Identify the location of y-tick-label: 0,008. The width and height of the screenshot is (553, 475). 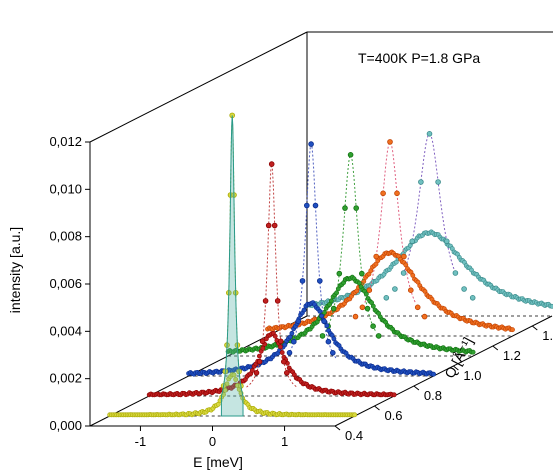
(65, 236).